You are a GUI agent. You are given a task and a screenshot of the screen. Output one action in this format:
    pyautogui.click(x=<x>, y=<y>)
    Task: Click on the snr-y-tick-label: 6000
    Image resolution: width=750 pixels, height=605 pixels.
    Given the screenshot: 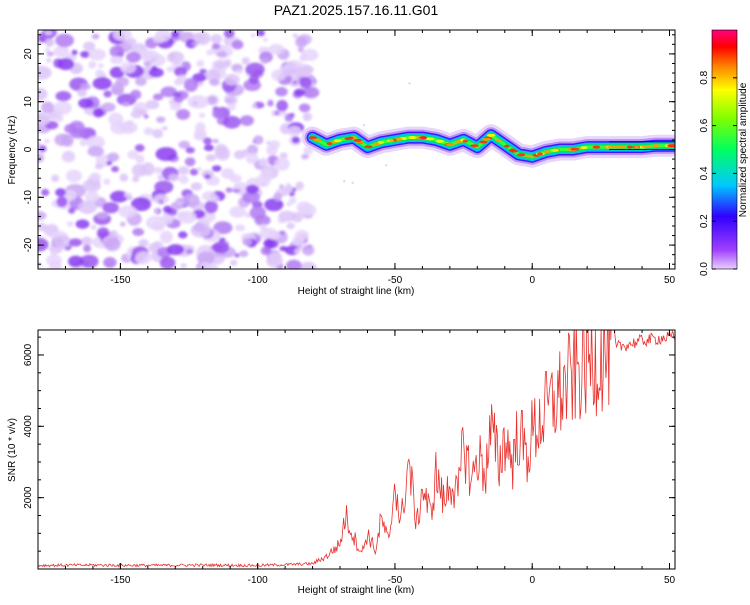 What is the action you would take?
    pyautogui.click(x=28, y=354)
    